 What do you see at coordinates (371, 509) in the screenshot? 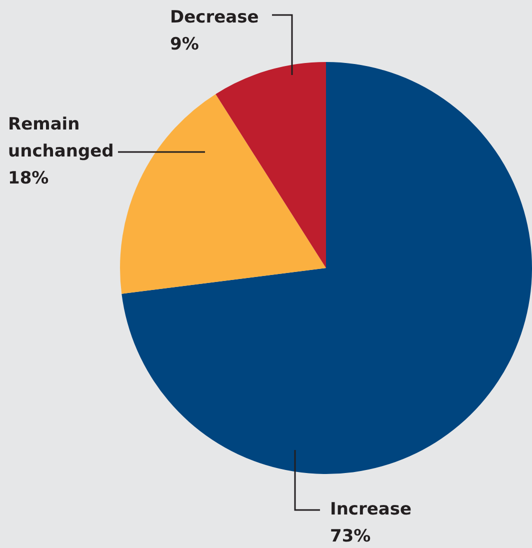
I see `slice-label: Increase` at bounding box center [371, 509].